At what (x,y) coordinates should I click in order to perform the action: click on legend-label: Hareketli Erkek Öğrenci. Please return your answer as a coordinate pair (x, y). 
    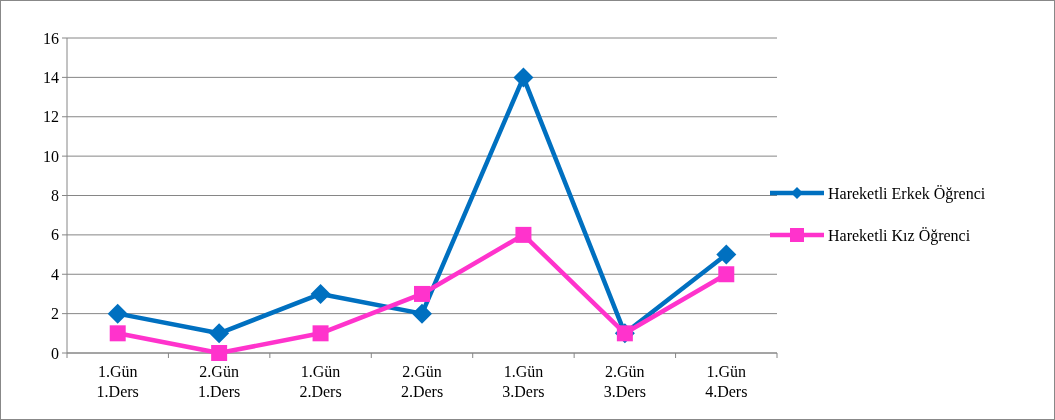
    Looking at the image, I should click on (907, 193).